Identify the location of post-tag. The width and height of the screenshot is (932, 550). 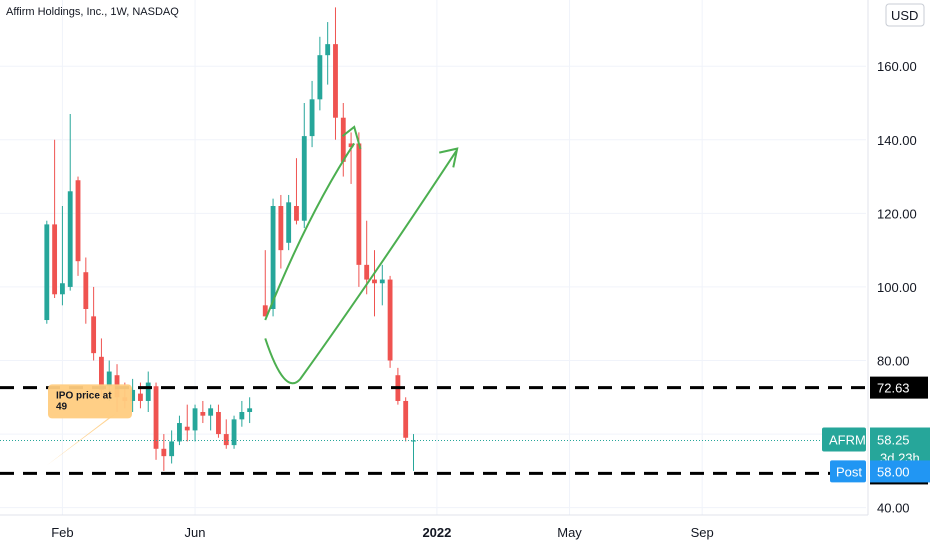
(848, 471).